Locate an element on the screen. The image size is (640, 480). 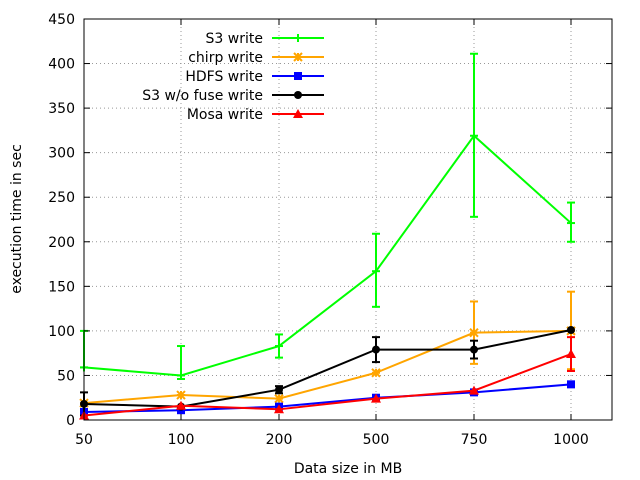
legend-item: chirp write is located at coordinates (256, 58).